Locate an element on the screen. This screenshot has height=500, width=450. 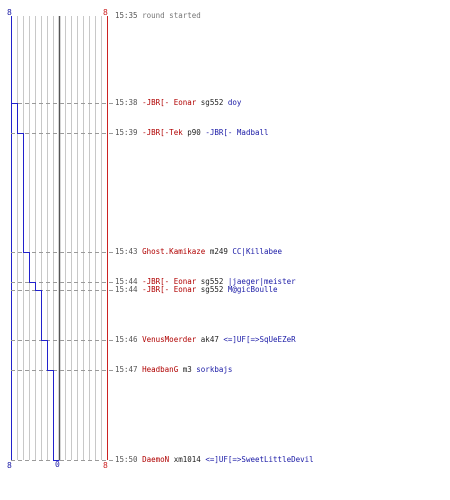
log-killer: -JBR[-Tek is located at coordinates (162, 132).